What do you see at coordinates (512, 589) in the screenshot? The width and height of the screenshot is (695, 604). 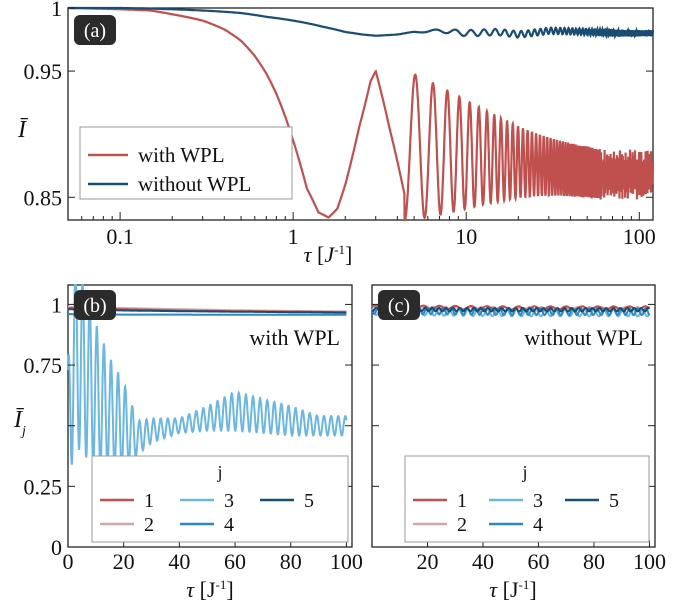 I see `panel-c-xlabel: τ [J-1]` at bounding box center [512, 589].